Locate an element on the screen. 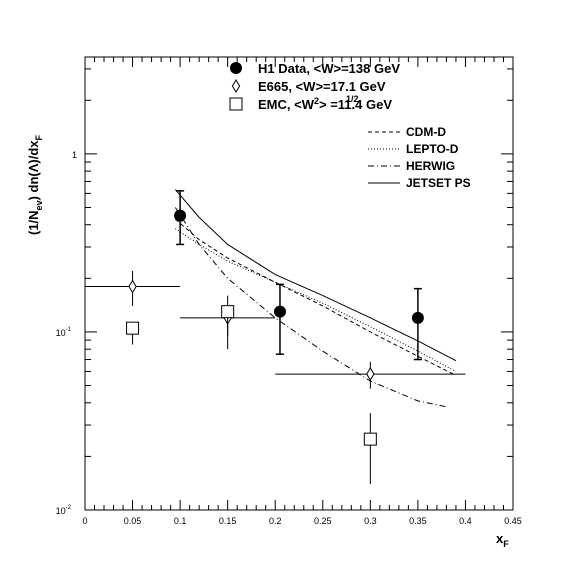 The image size is (567, 567). x-axis-title: xF is located at coordinates (502, 540).